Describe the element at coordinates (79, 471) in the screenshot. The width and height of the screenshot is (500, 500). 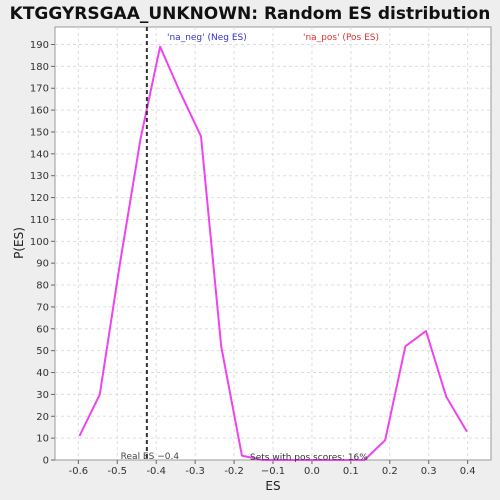
I see `x-tick-label: -0.6` at that location.